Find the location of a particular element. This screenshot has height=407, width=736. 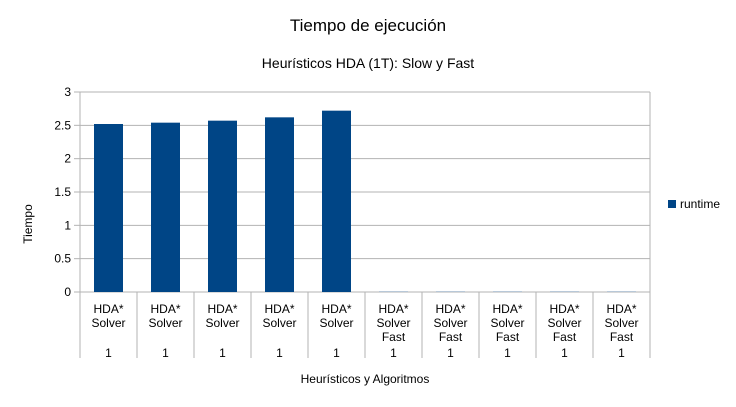

y-tick-label: 0 is located at coordinates (67, 292).